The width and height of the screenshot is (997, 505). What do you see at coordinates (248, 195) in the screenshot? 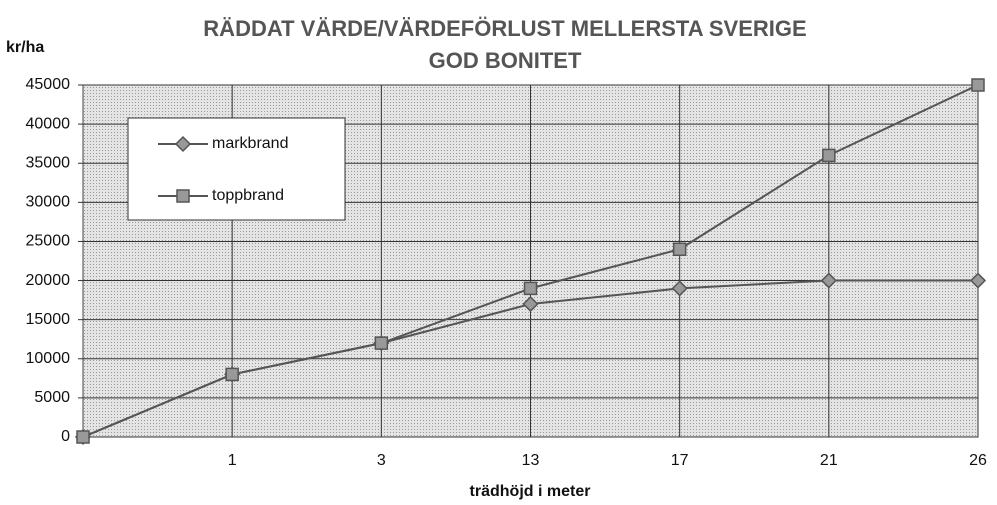
I see `legend-label: toppbrand` at bounding box center [248, 195].